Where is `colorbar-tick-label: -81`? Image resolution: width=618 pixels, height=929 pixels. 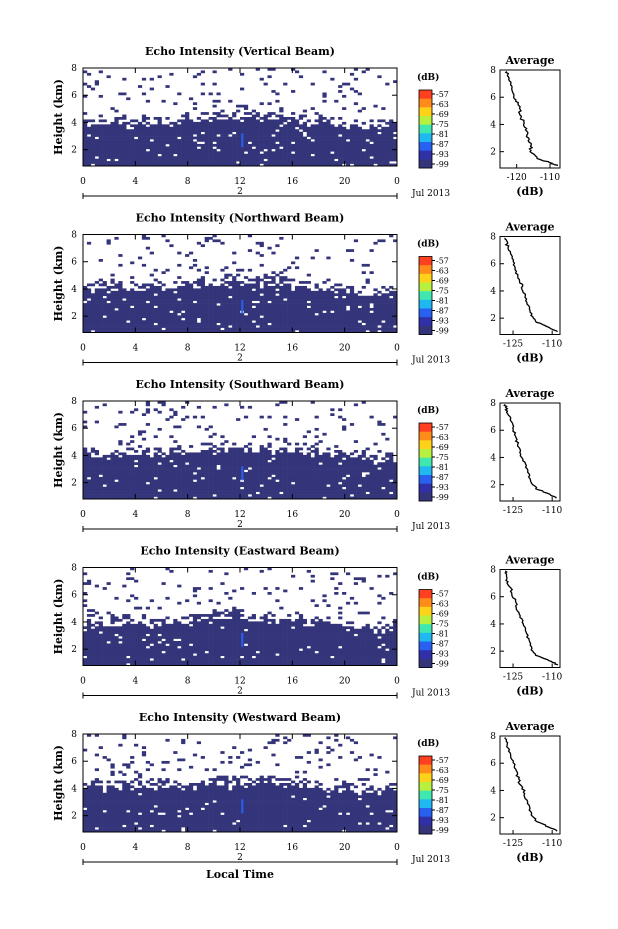 colorbar-tick-label: -81 is located at coordinates (442, 467).